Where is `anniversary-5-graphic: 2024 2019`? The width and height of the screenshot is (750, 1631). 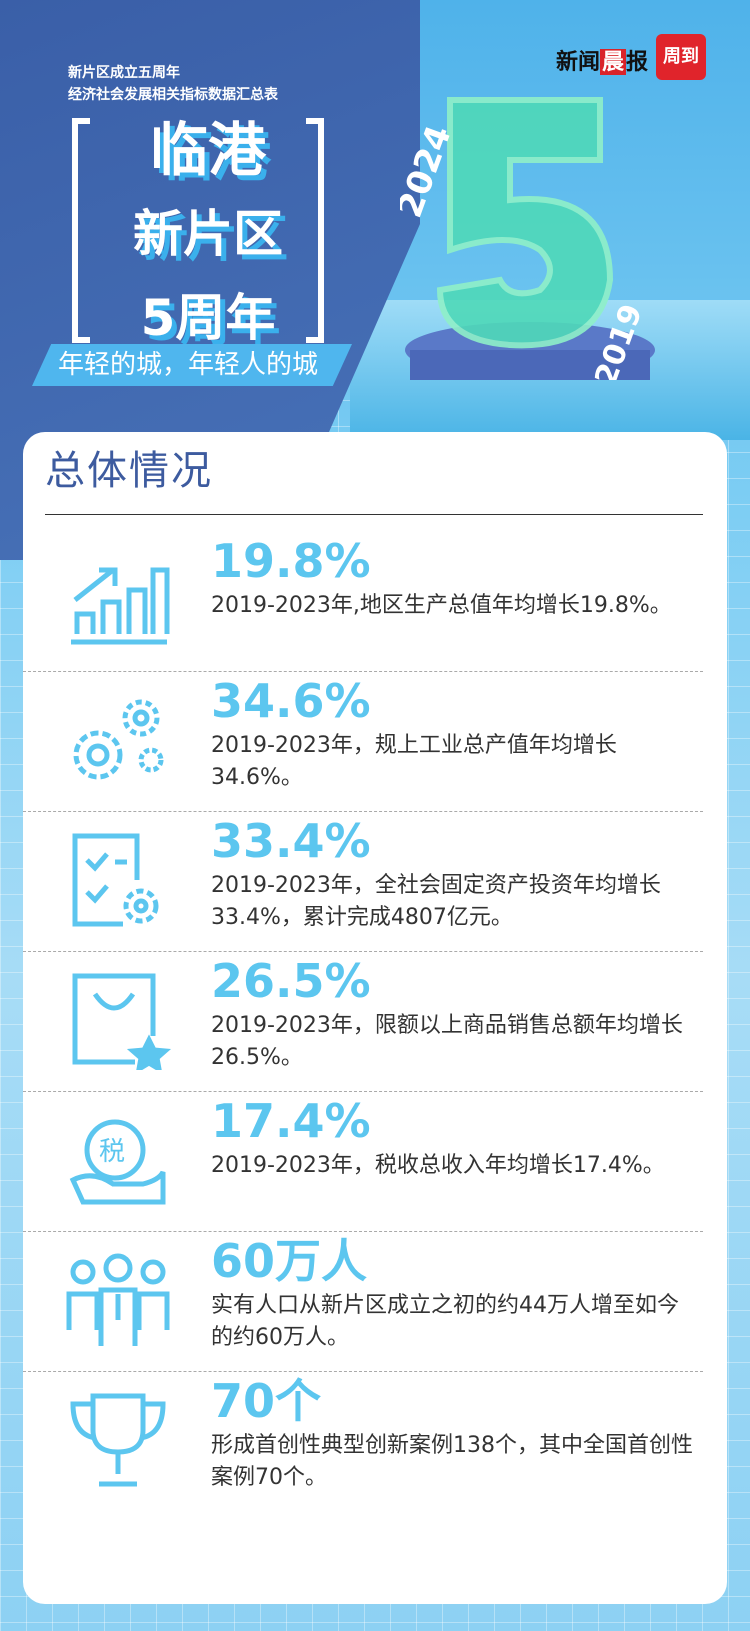
anniversary-5-graphic: 2024 2019 is located at coordinates (527, 238).